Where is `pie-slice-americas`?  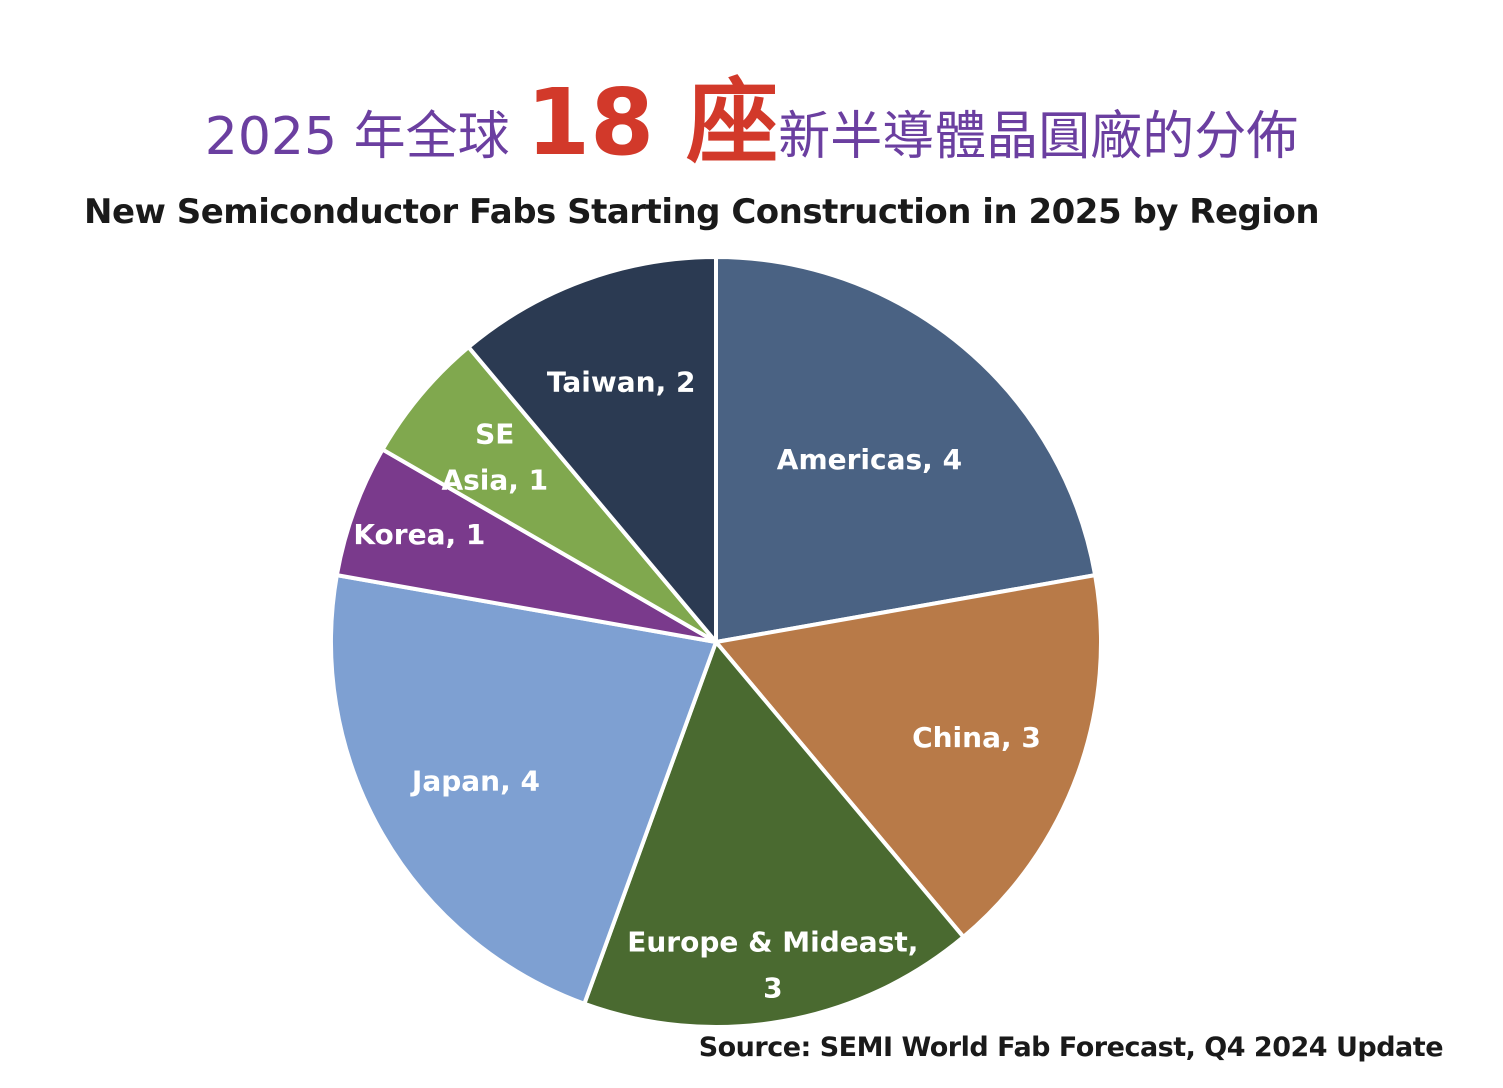 pie-slice-americas is located at coordinates (906, 449).